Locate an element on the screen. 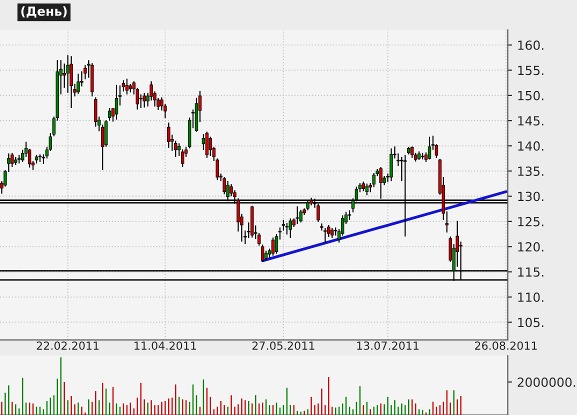 This screenshot has width=577, height=415. x-tick-label: 22.02.2011 is located at coordinates (67, 345).